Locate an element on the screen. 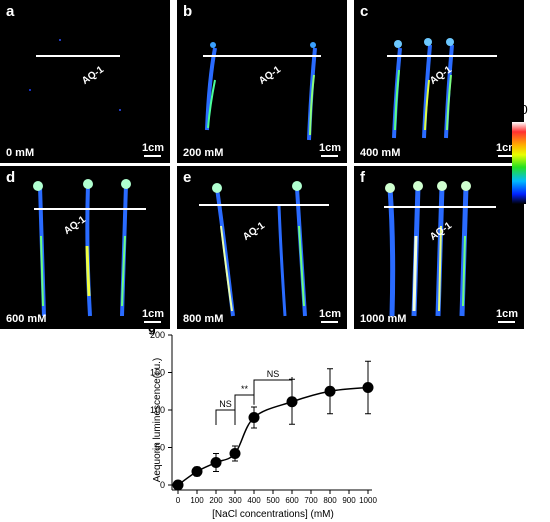 Image resolution: width=550 pixels, height=522 pixels. x-tick-label: 0 is located at coordinates (178, 500).